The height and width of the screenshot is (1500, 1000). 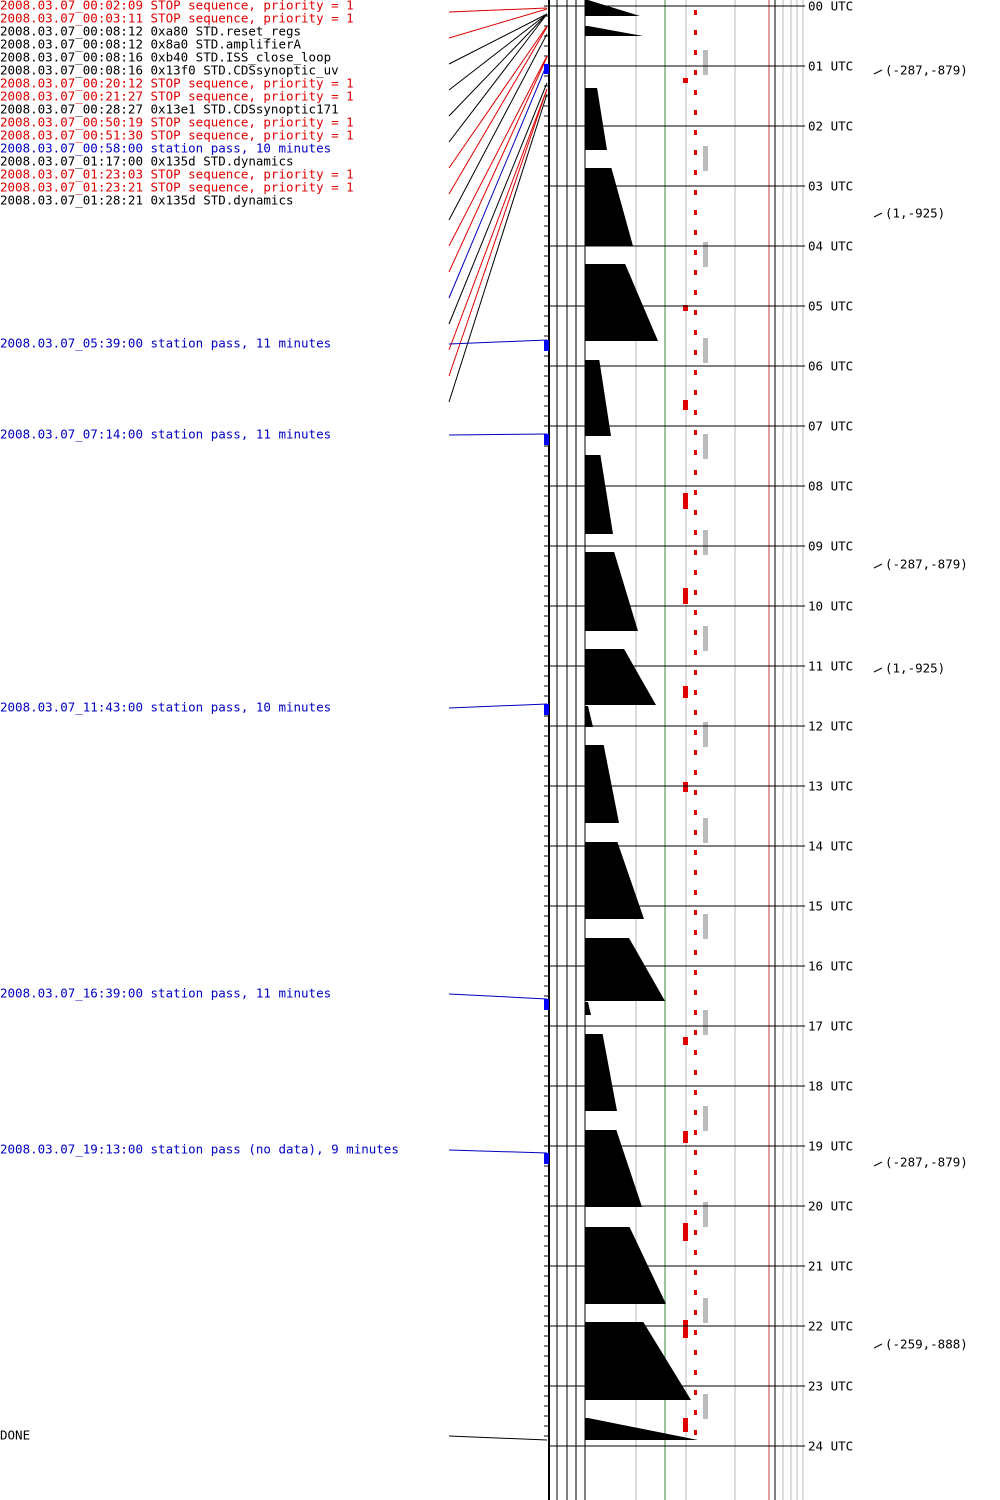 I want to click on hour-label: 09 UTC, so click(x=830, y=546).